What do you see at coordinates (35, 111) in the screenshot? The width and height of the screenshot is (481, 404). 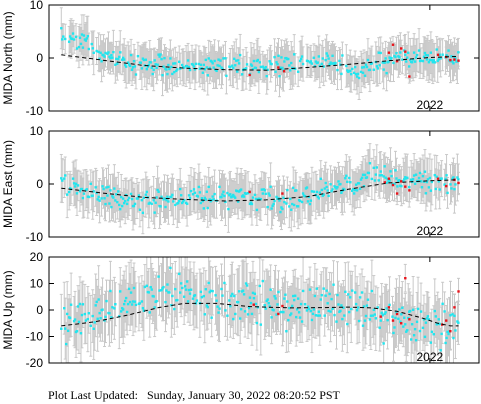 I see `y-tick-label: -10` at bounding box center [35, 111].